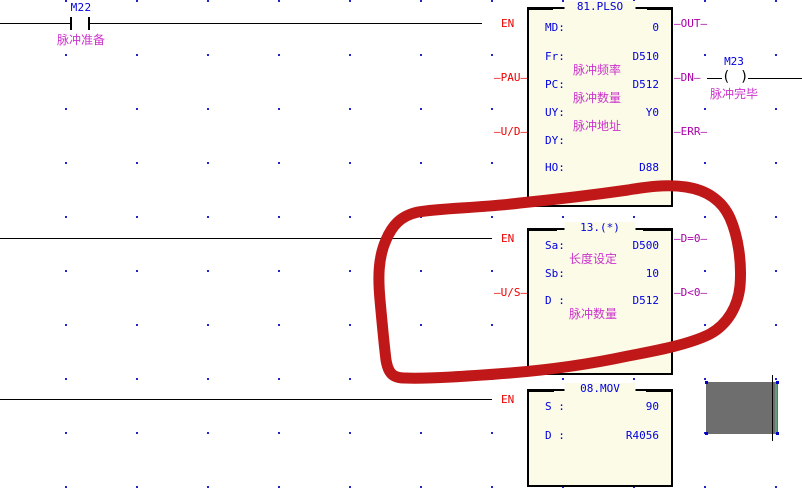  Describe the element at coordinates (80, 40) in the screenshot. I see `contact-m22-comment: 脉冲准备` at that location.